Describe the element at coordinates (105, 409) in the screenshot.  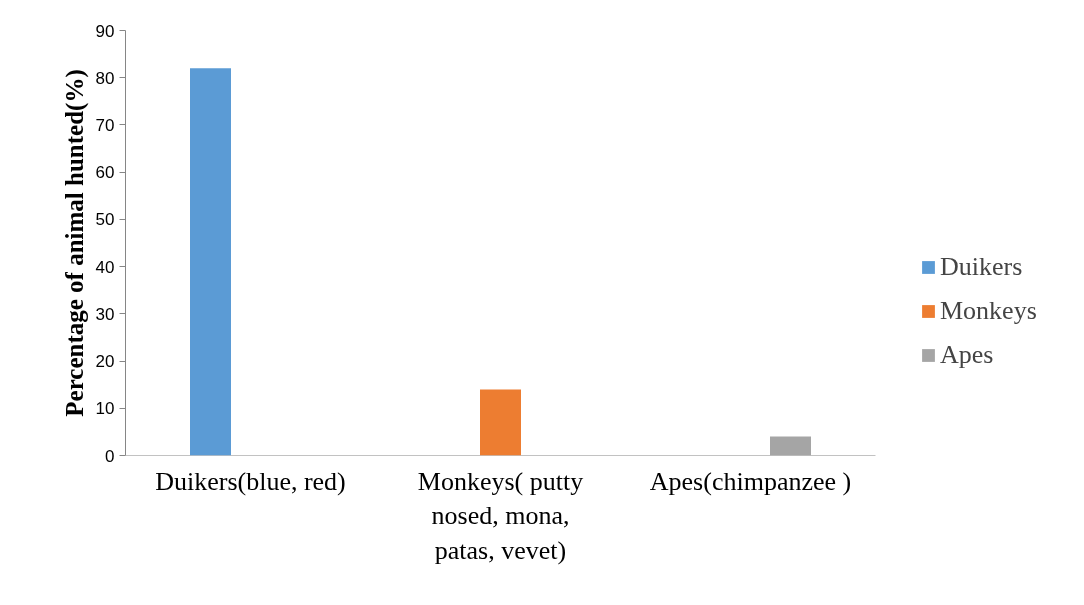
I see `y-tick-label: 10` at that location.